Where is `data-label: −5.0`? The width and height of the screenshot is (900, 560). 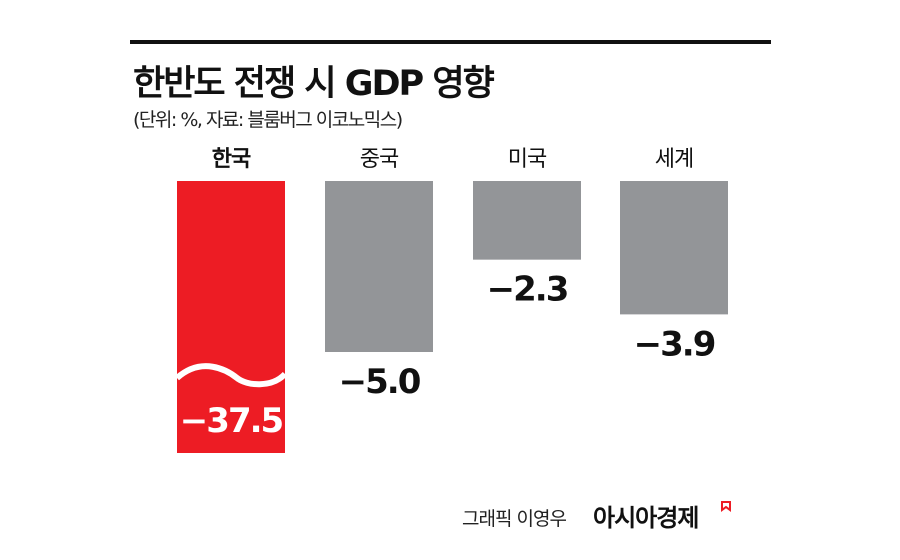
data-label: −5.0 is located at coordinates (380, 382).